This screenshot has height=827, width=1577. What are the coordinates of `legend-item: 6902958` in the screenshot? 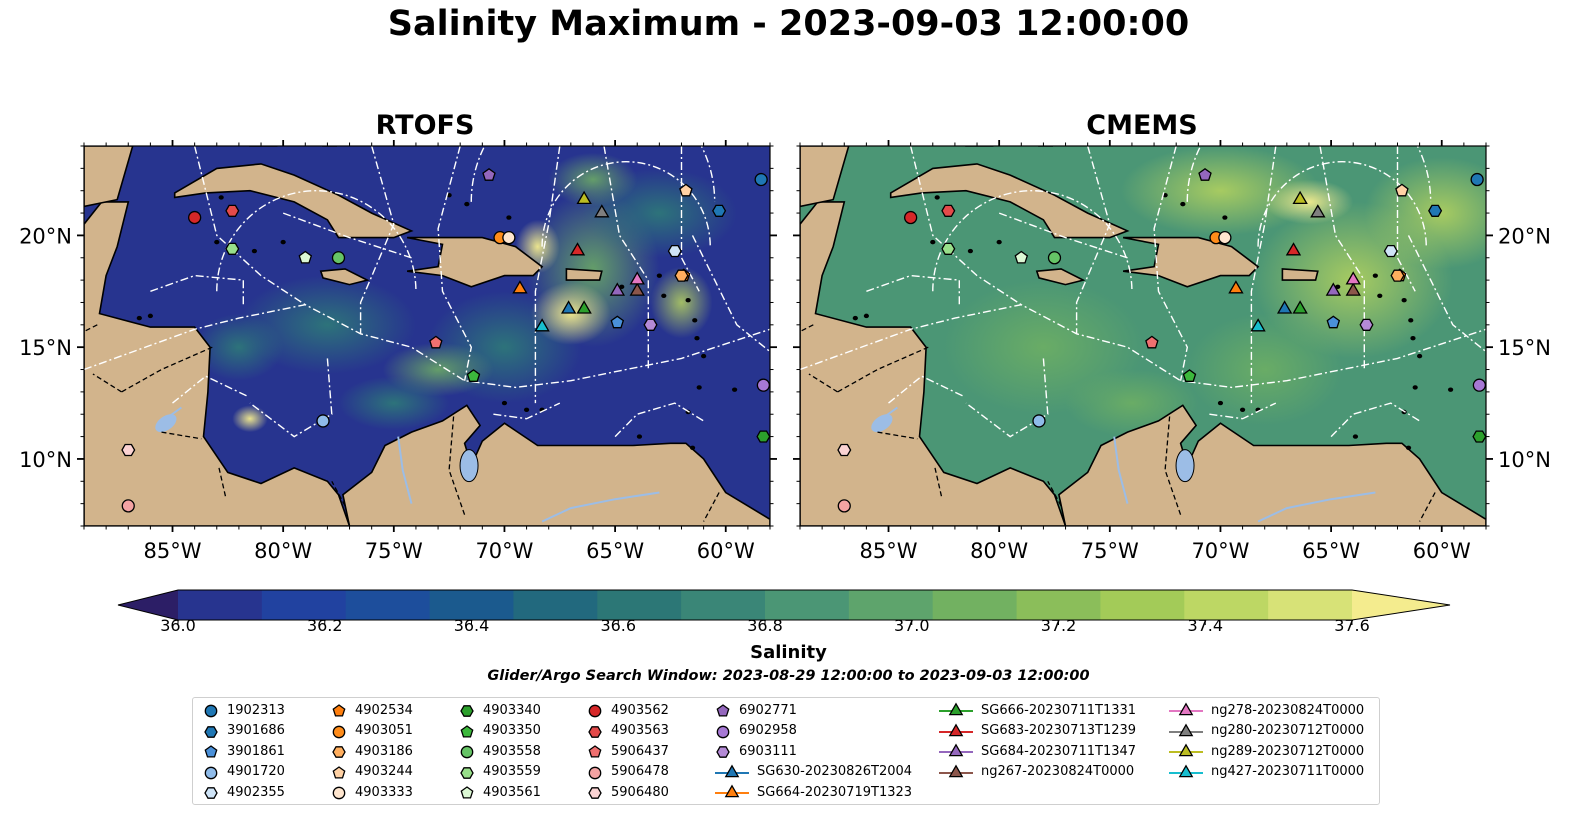 It's located at (756, 731).